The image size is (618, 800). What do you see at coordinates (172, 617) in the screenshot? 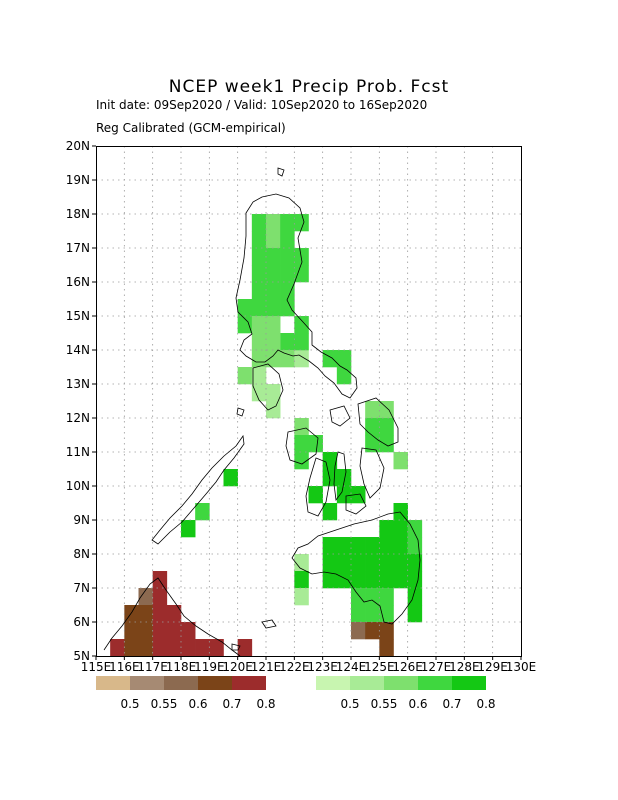
I see `coastline-borneo` at bounding box center [172, 617].